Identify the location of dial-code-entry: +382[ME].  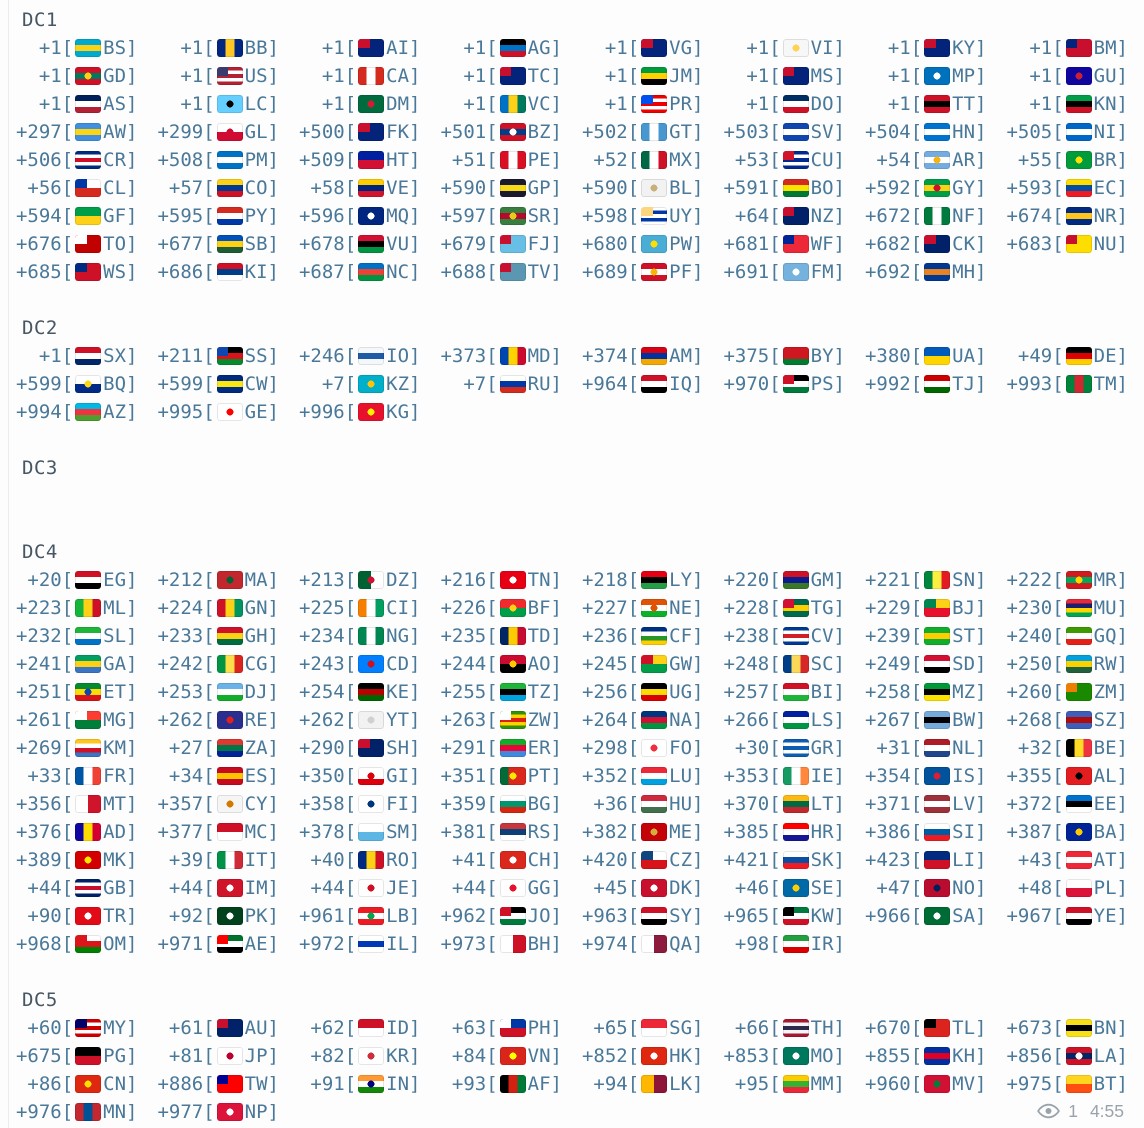
(645, 832).